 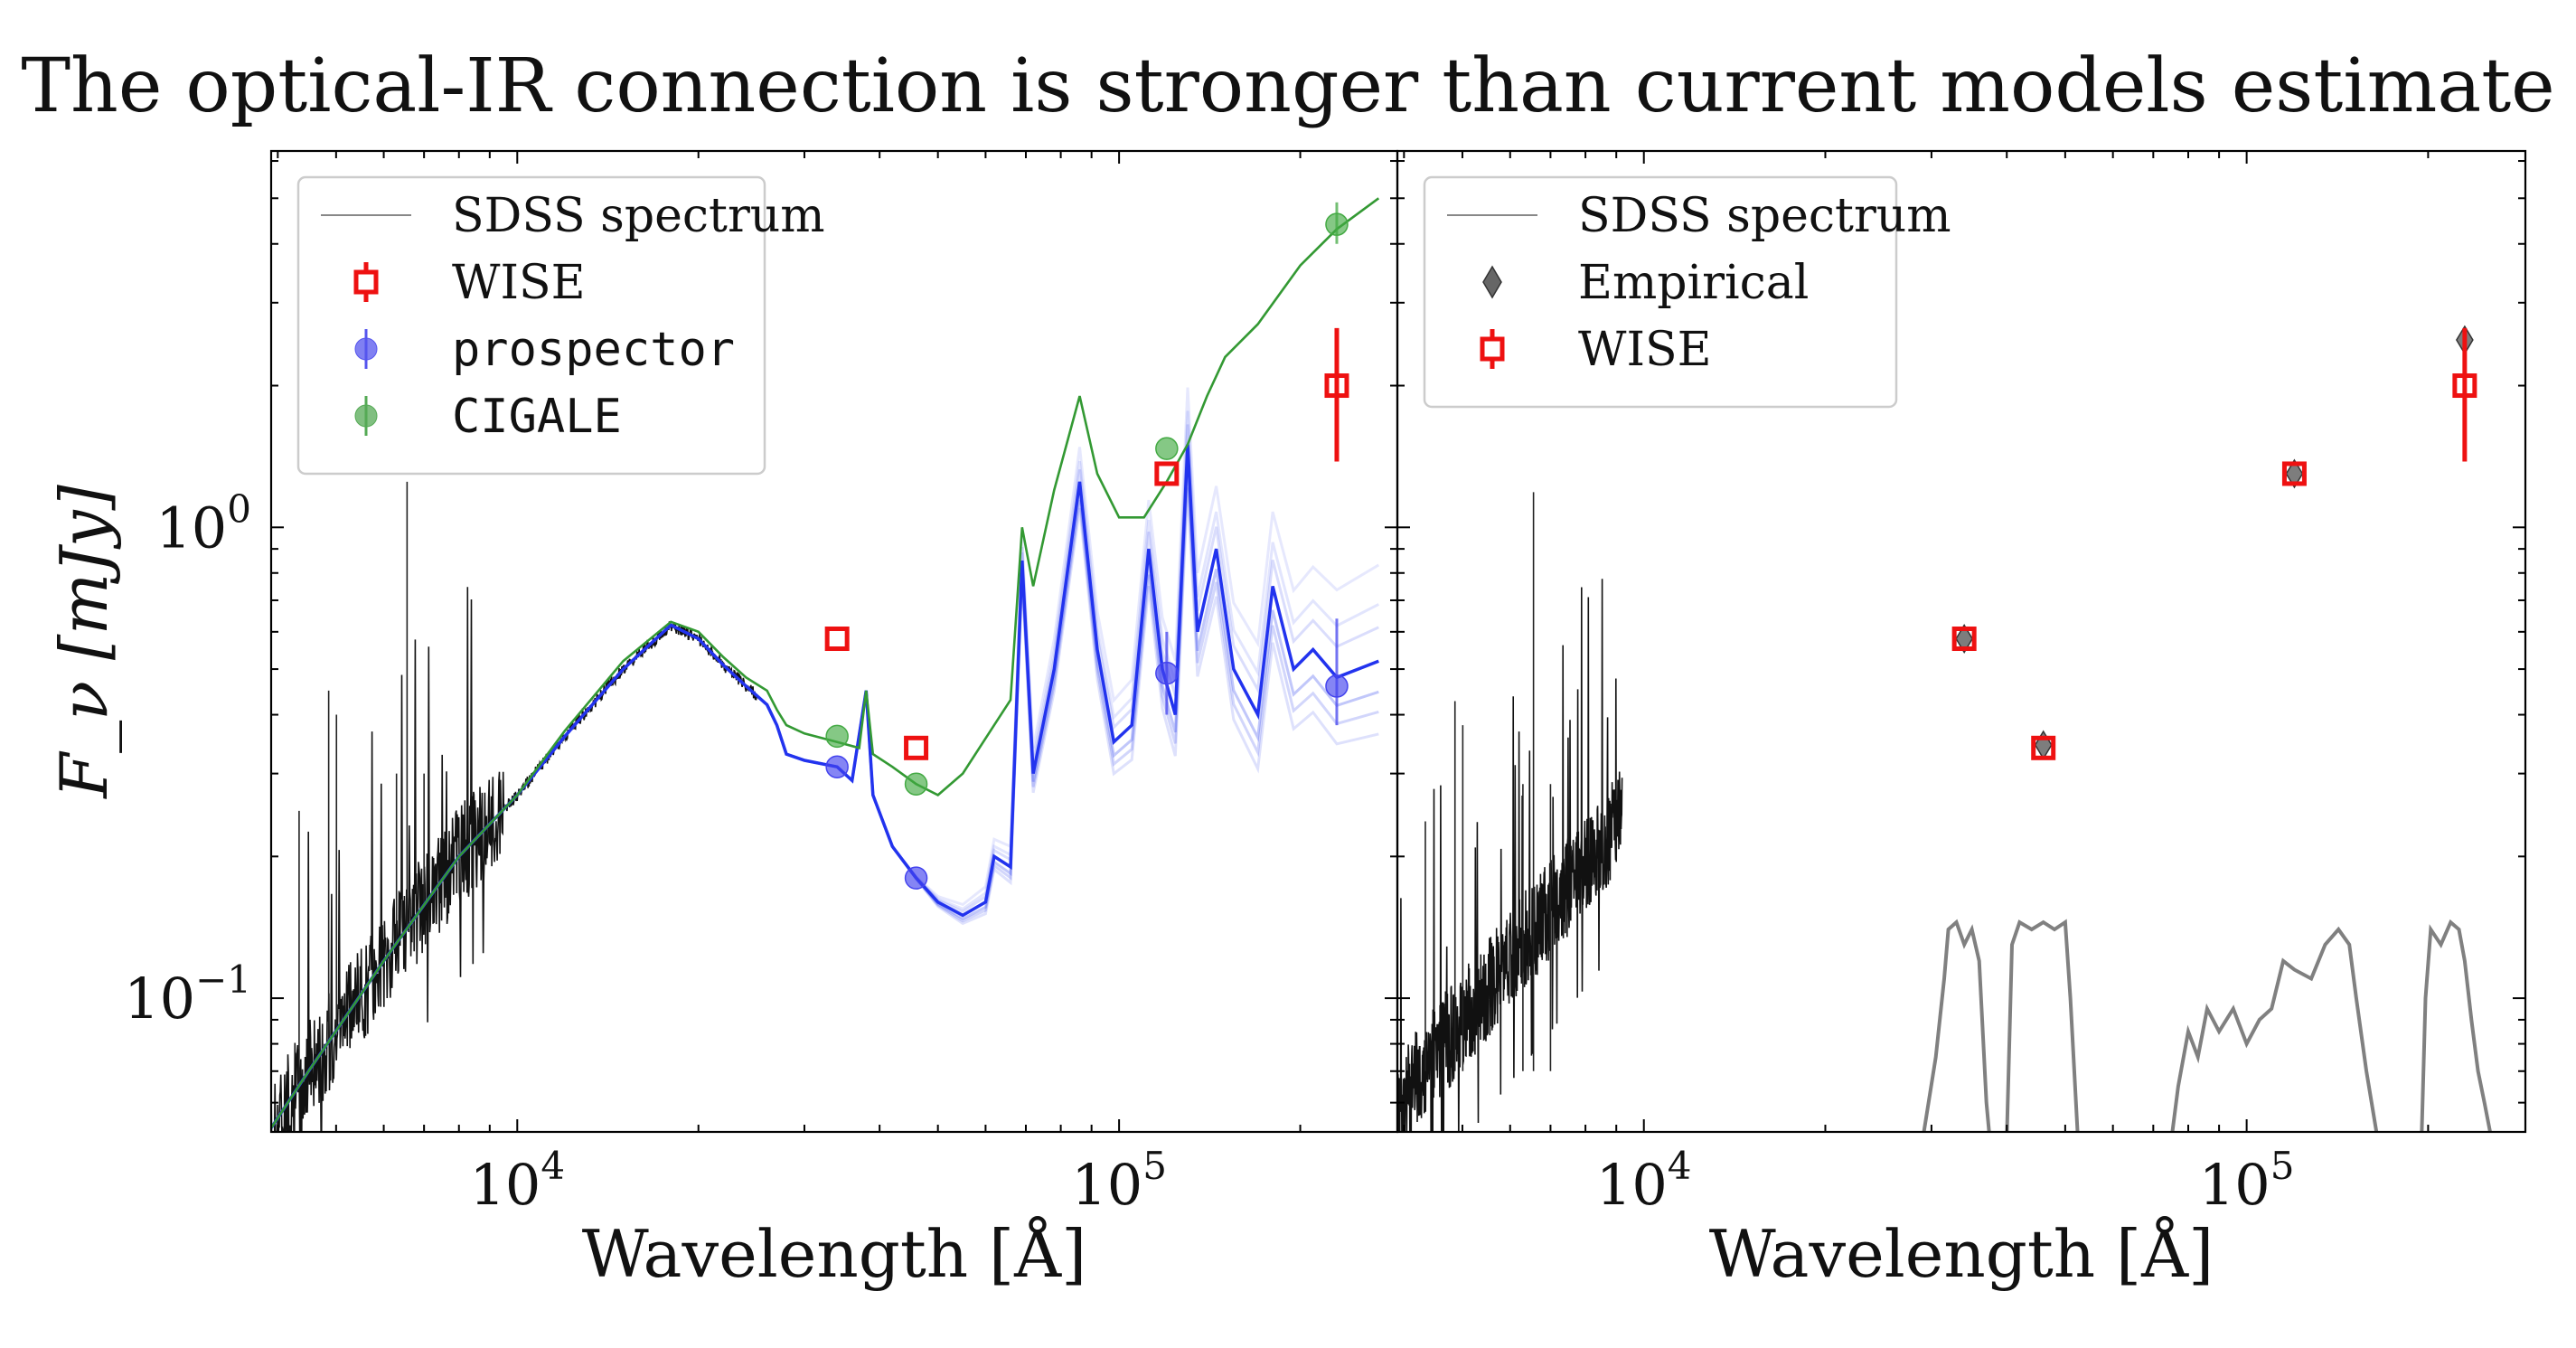 I want to click on legend-label: prospector, so click(x=593, y=350).